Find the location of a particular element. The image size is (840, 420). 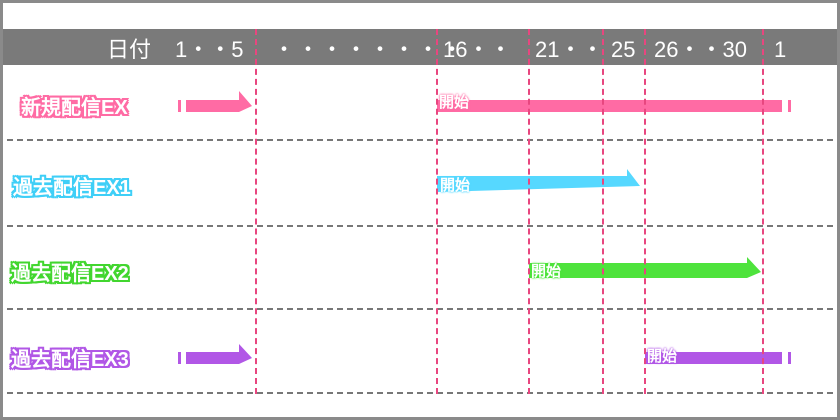

date-divider-month-end is located at coordinates (763, 211).